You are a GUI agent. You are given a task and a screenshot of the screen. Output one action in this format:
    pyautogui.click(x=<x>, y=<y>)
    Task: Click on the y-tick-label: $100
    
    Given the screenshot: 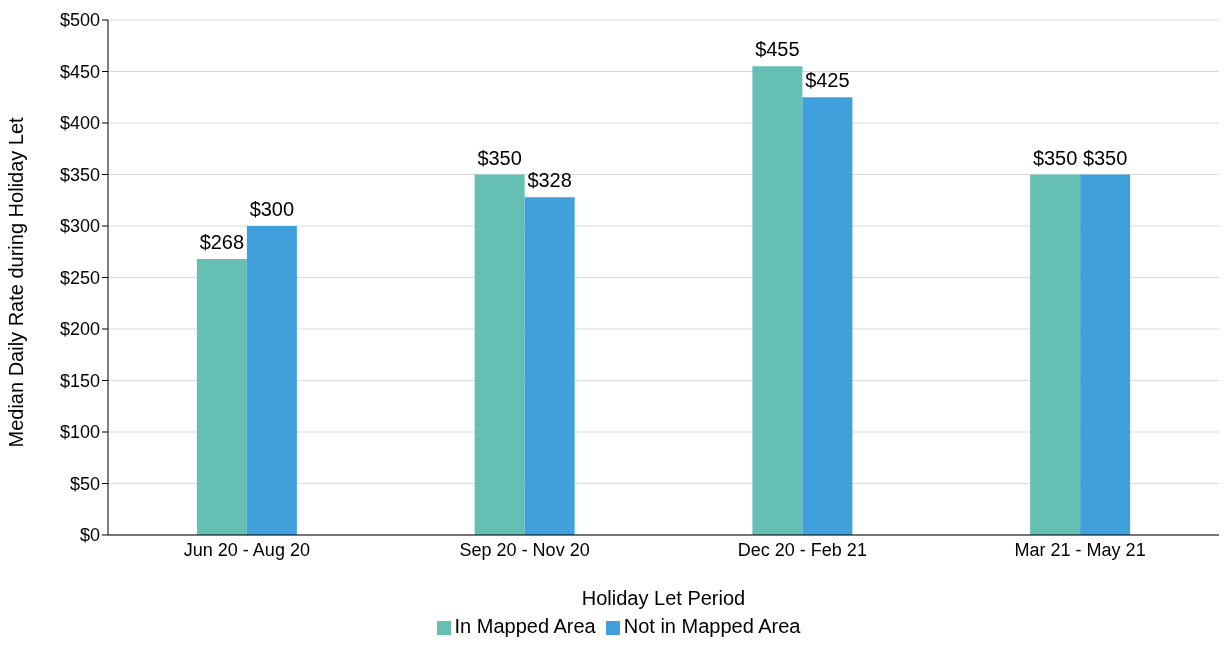 What is the action you would take?
    pyautogui.click(x=79, y=432)
    